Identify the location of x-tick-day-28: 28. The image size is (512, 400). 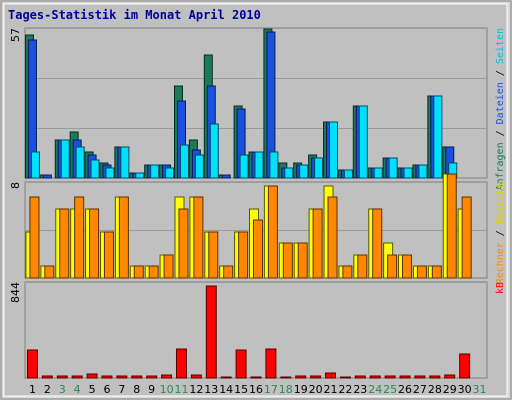
(435, 389).